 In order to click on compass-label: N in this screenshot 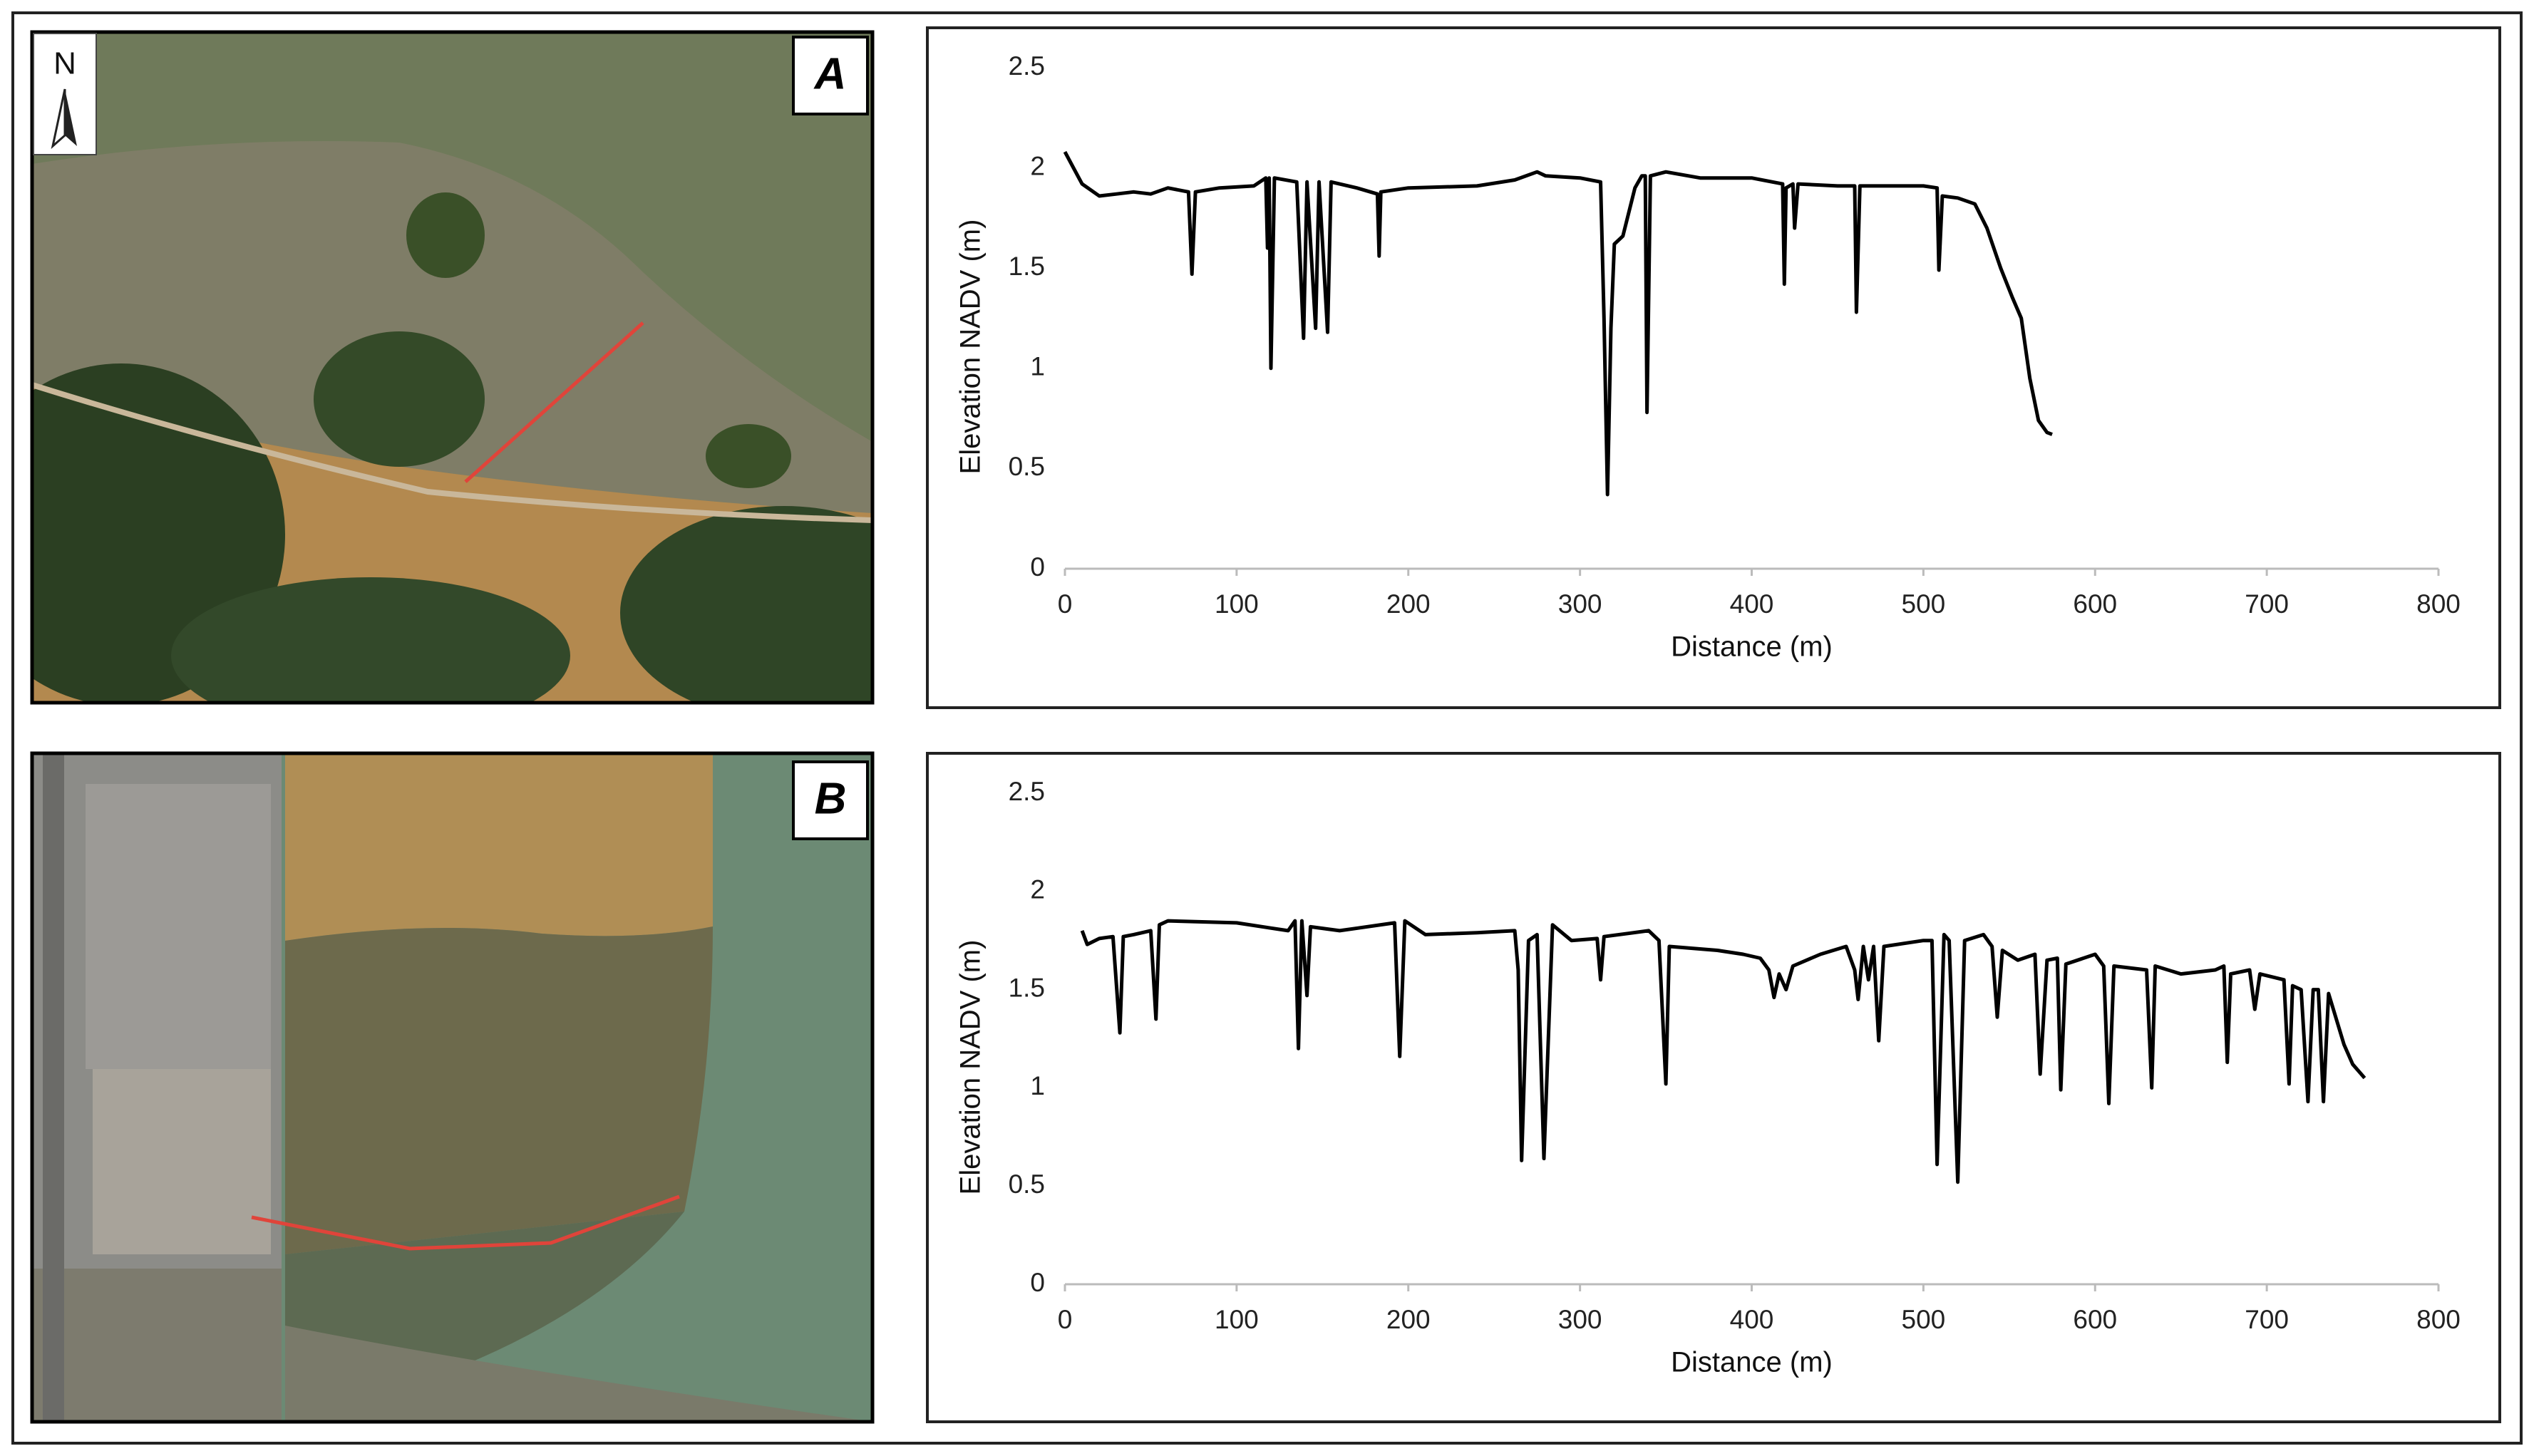, I will do `click(64, 63)`.